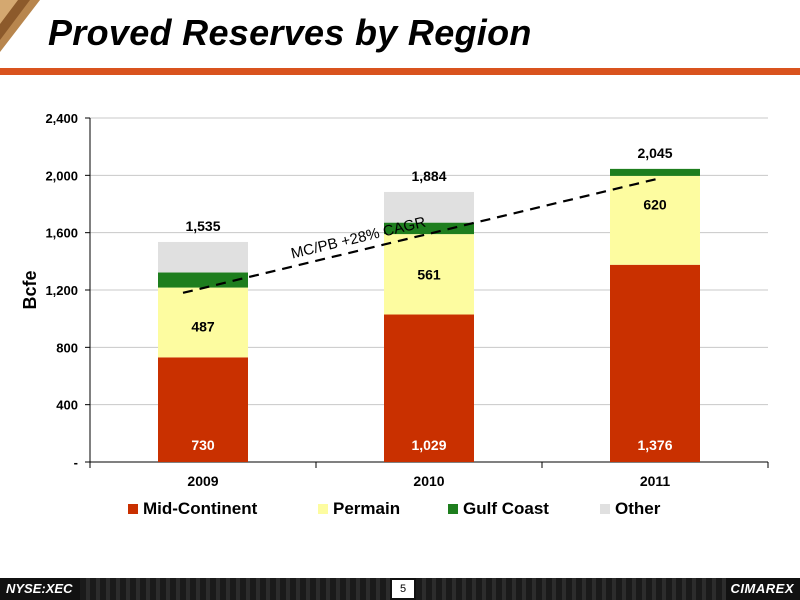 Image resolution: width=800 pixels, height=600 pixels. Describe the element at coordinates (20, 26) in the screenshot. I see `company-logo-corner` at that location.